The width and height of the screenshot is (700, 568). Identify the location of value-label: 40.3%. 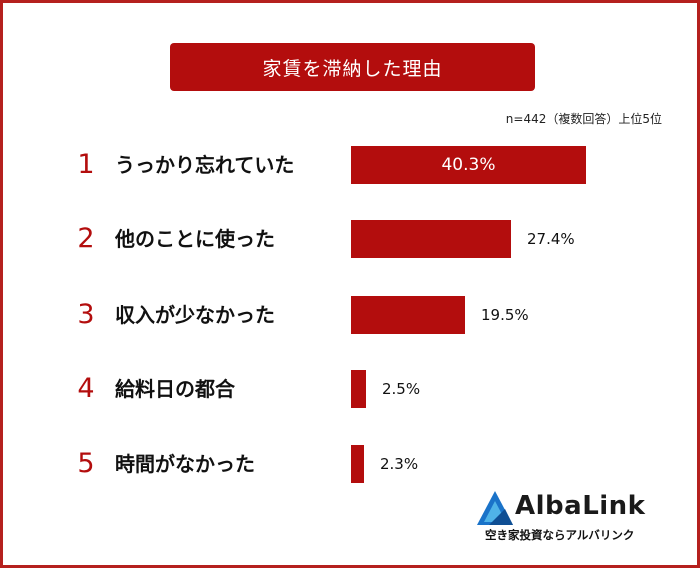
(468, 165).